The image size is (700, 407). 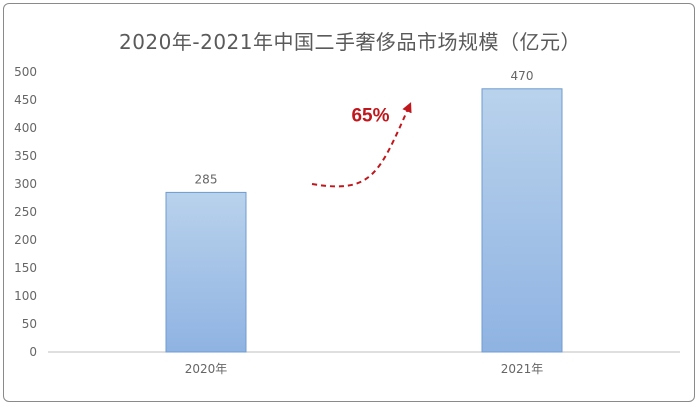 I want to click on growth-arrow-icon, so click(x=361, y=145).